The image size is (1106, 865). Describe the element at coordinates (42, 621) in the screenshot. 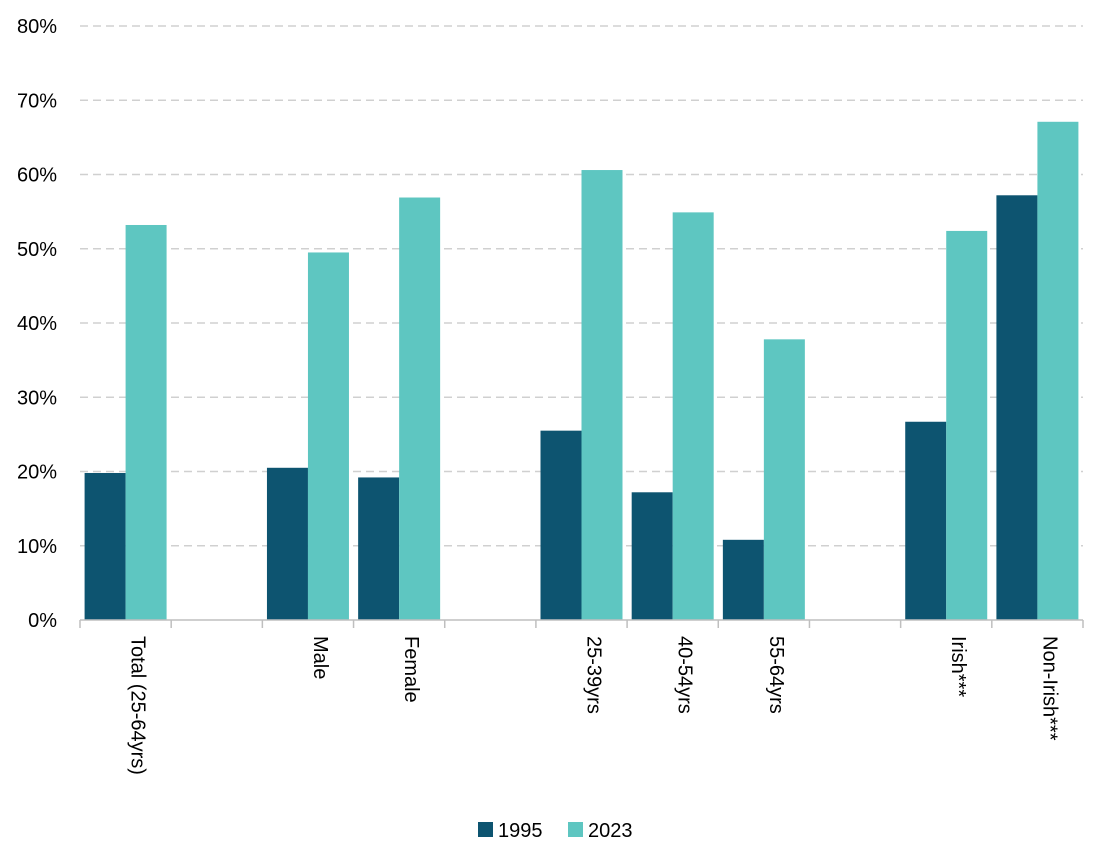

I see `y-tick-label: 0%` at that location.